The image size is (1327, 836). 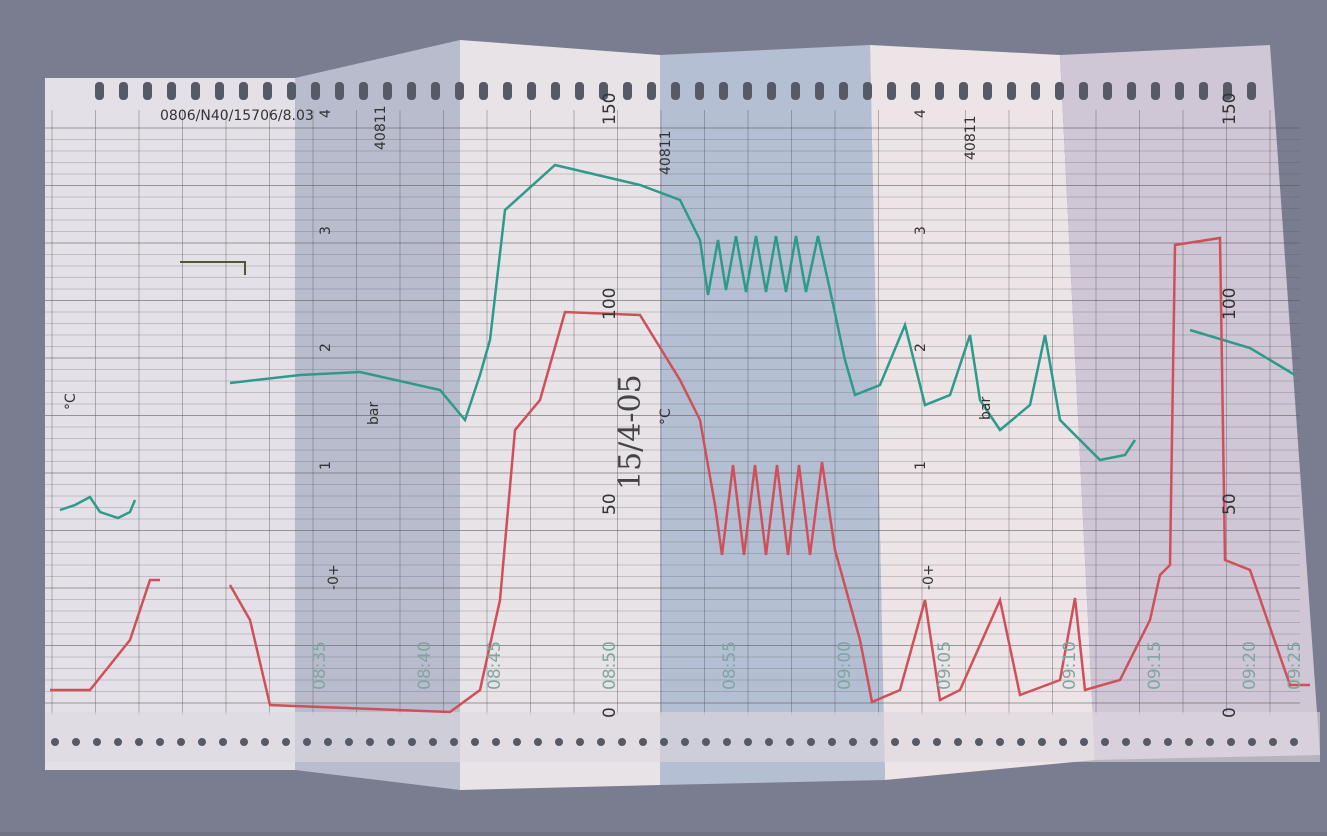 I want to click on handwritten-note: 15/4-05, so click(x=630, y=432).